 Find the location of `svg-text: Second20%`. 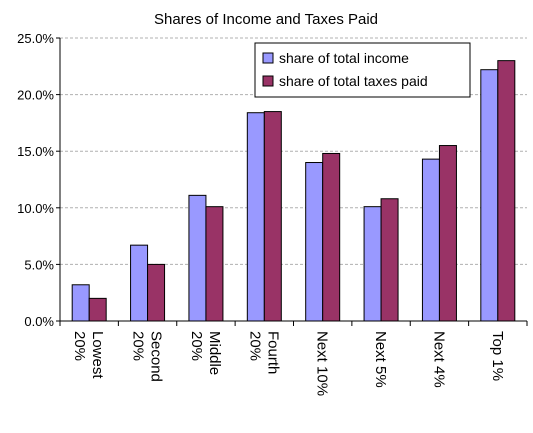

svg-text: Second20% is located at coordinates (147, 356).